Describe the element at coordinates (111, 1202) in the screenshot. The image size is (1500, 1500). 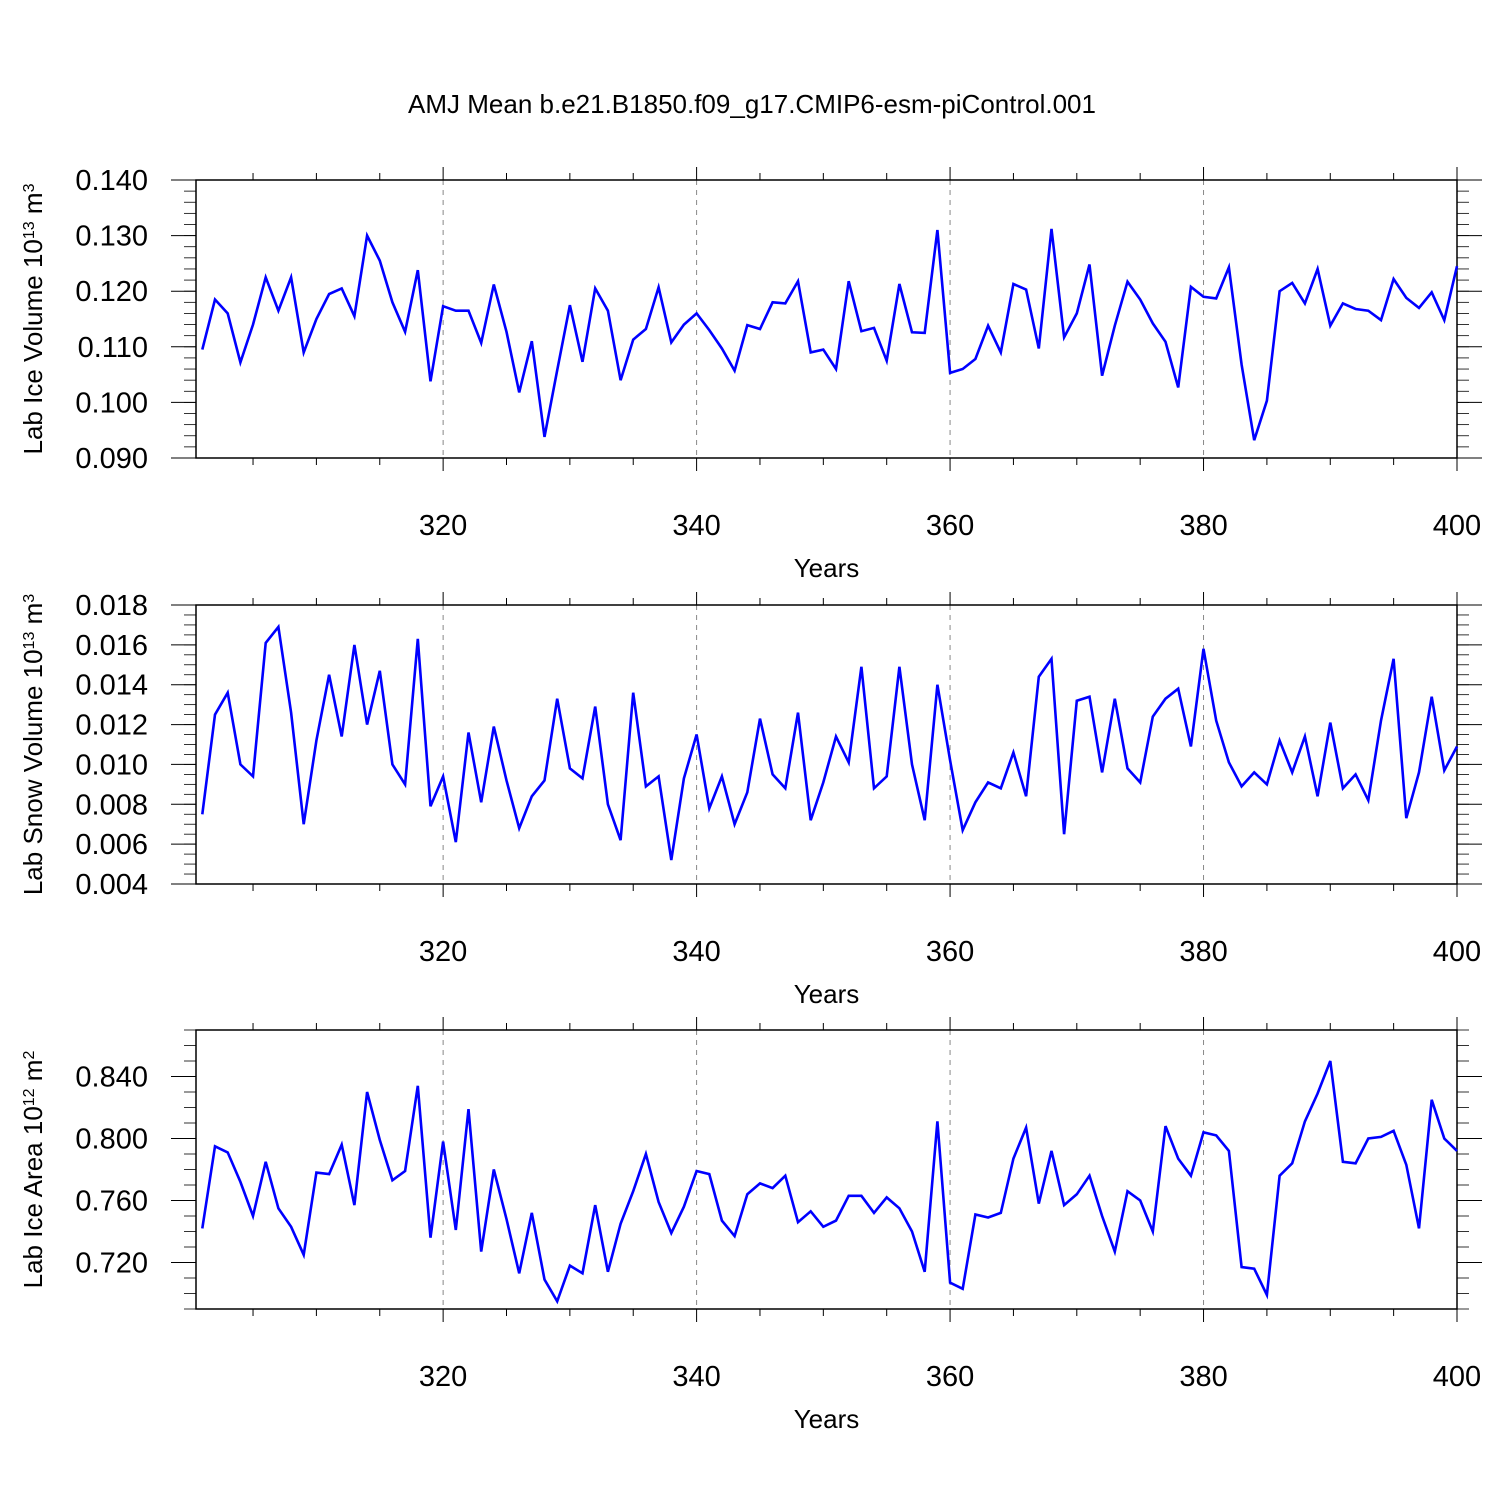
I see `y-tick-label: 0.760` at that location.